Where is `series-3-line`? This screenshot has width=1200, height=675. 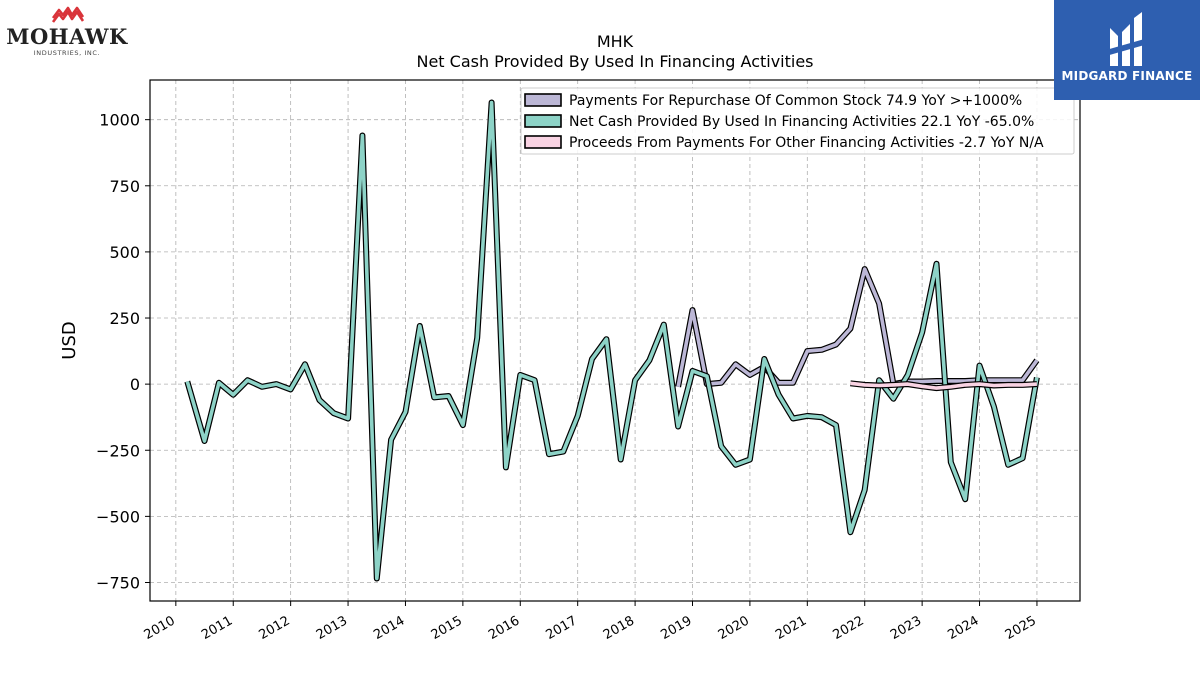 series-3-line is located at coordinates (944, 385).